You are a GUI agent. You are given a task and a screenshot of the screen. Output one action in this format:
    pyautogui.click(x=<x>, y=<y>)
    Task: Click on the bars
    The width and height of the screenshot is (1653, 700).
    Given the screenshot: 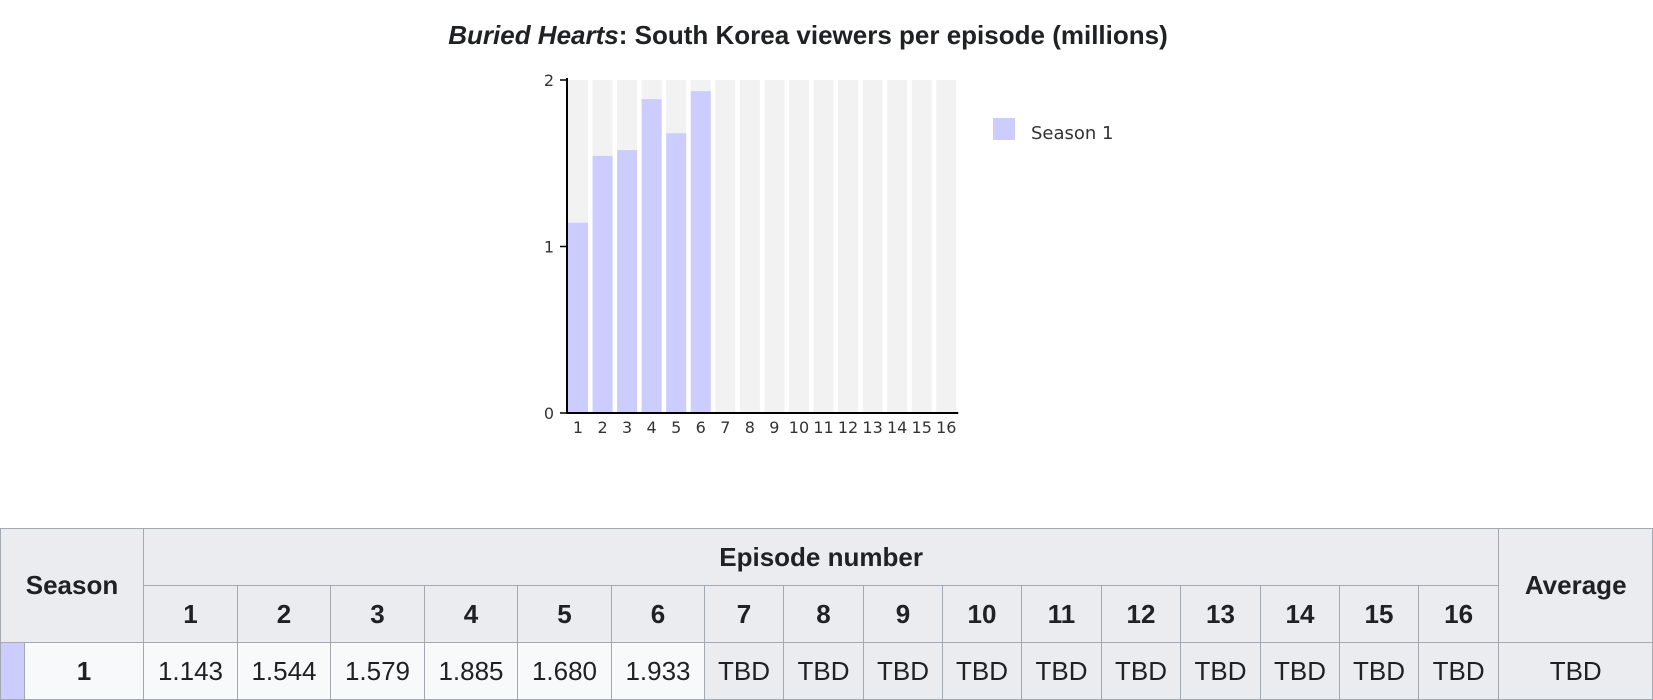 What is the action you would take?
    pyautogui.click(x=639, y=252)
    